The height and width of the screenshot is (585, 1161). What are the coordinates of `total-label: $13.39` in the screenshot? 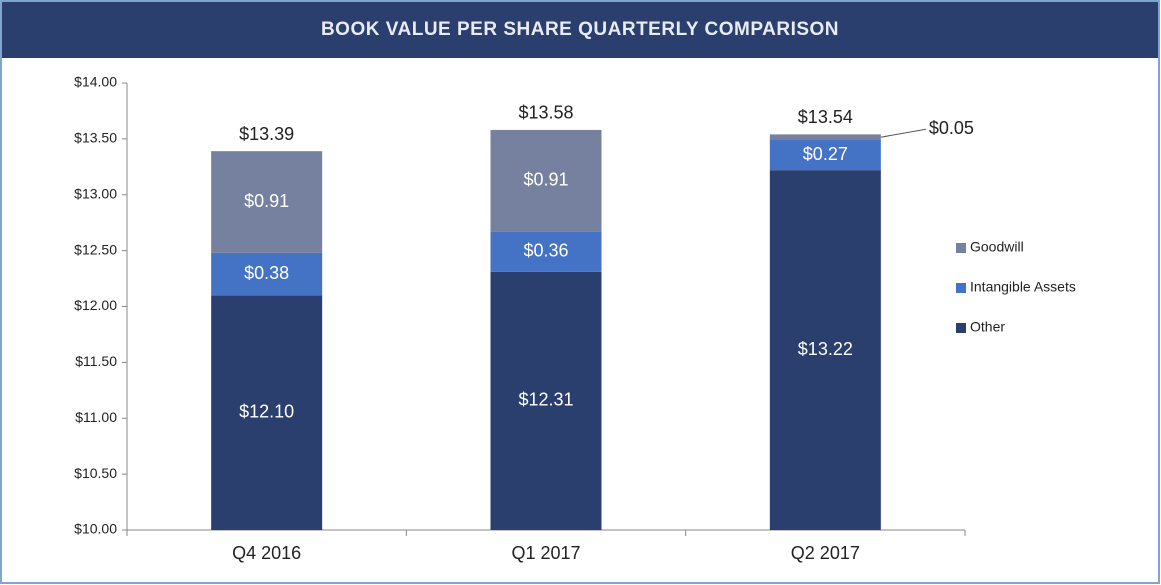 It's located at (266, 134).